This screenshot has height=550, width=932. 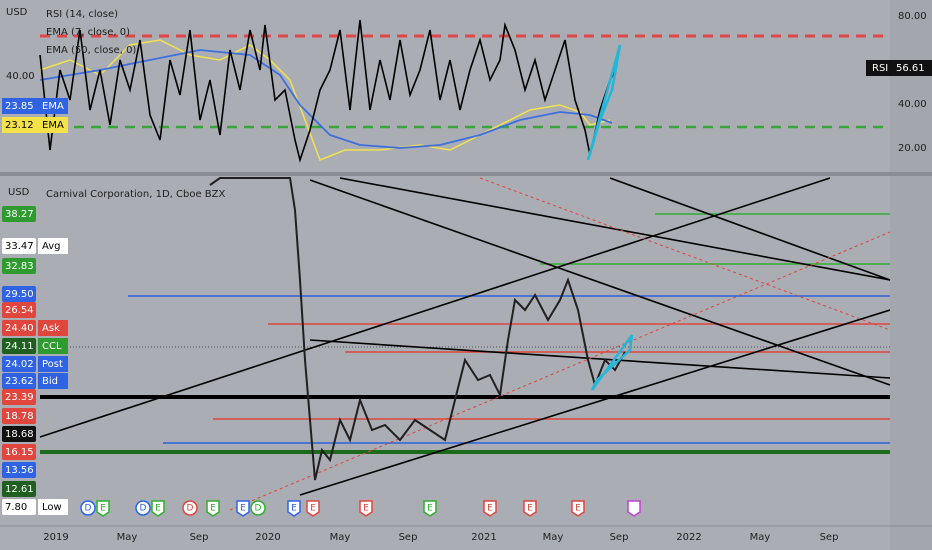 What do you see at coordinates (880, 68) in the screenshot?
I see `rsi-tag-name: RSI` at bounding box center [880, 68].